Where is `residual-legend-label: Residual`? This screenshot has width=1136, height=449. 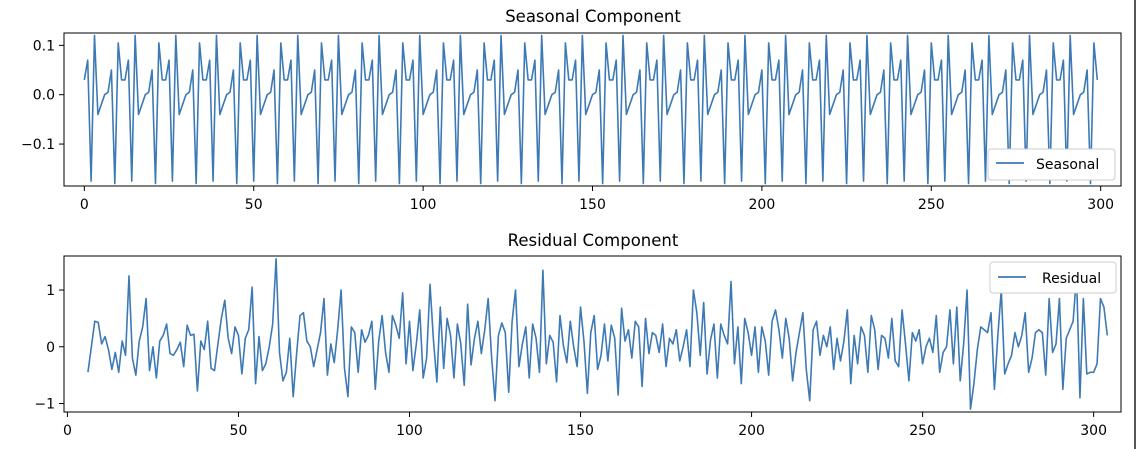 residual-legend-label: Residual is located at coordinates (1071, 279).